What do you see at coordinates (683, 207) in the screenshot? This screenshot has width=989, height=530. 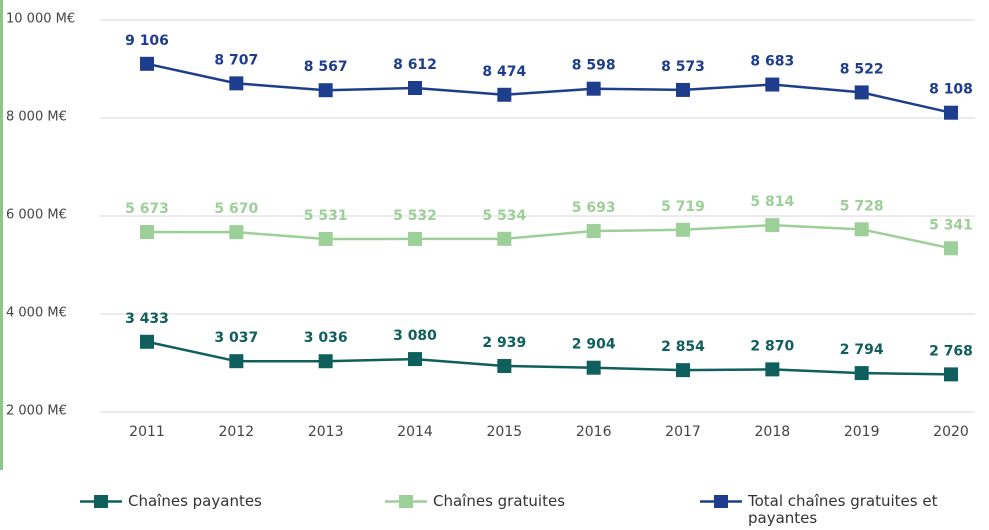 I see `data-label: 5 719` at bounding box center [683, 207].